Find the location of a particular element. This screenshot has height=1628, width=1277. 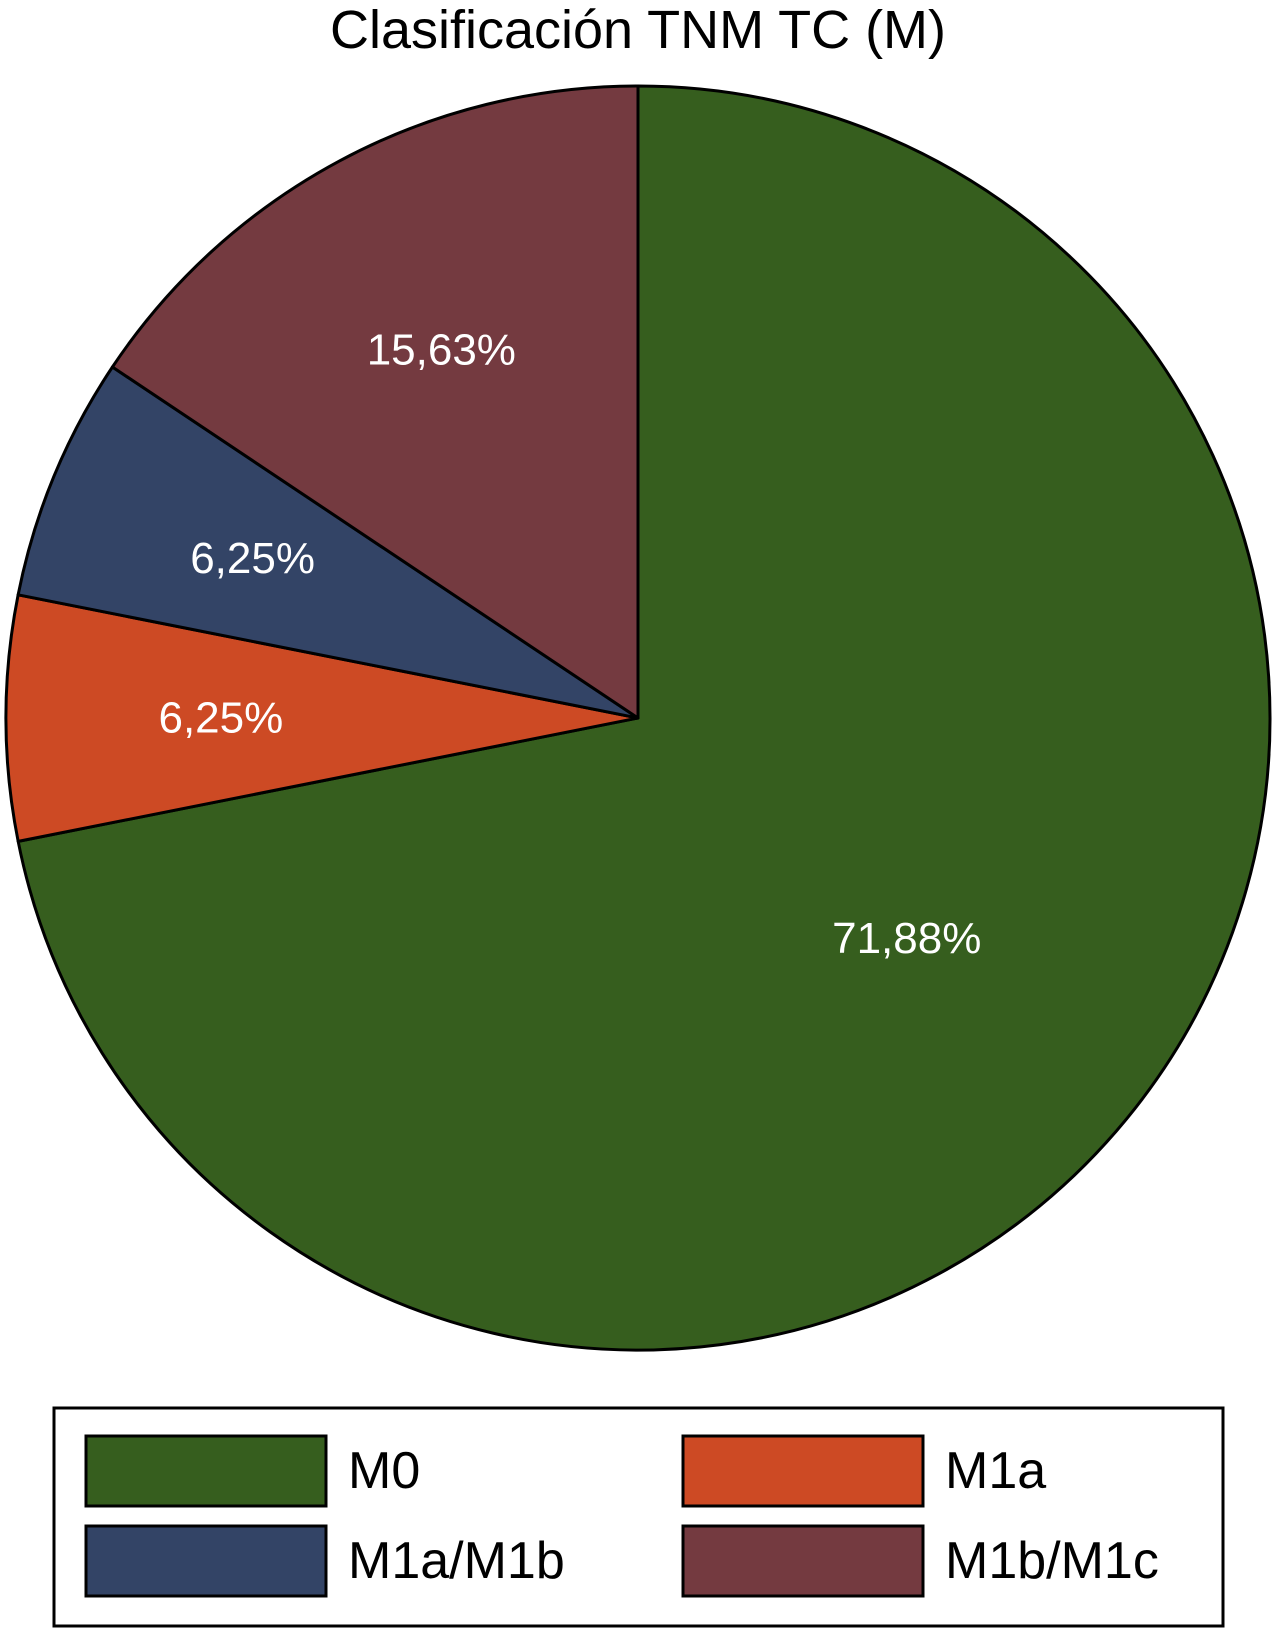

slice-label-m1a-m1b: 6,25% is located at coordinates (252, 558).